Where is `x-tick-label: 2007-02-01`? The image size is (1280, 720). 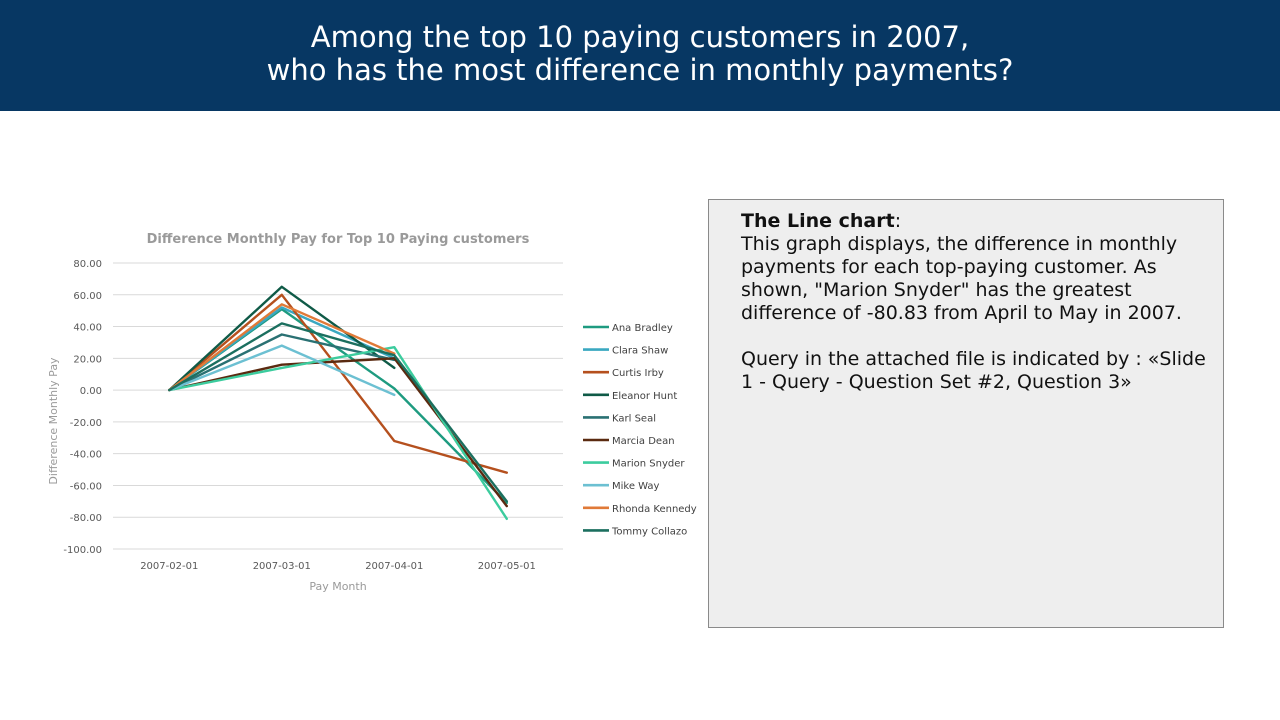 x-tick-label: 2007-02-01 is located at coordinates (169, 566).